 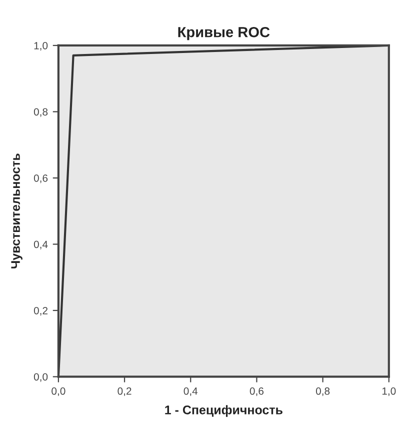 What do you see at coordinates (389, 391) in the screenshot?
I see `x-tick-label: 1,0` at bounding box center [389, 391].